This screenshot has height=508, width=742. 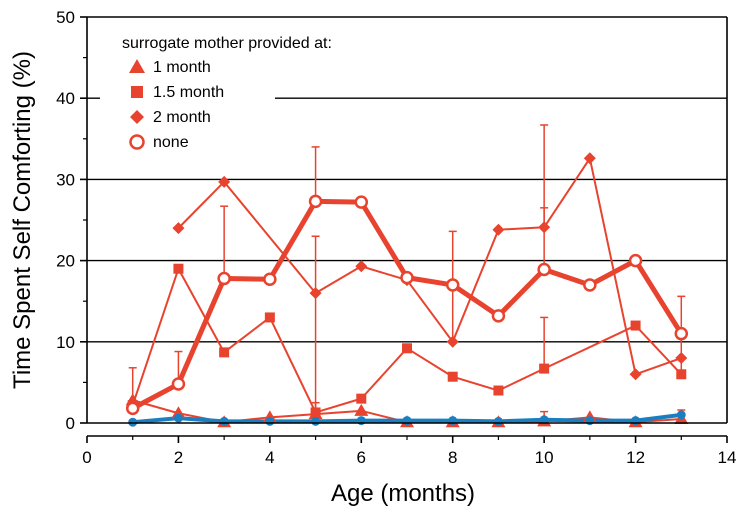 I want to click on legend-marker-none, so click(x=137, y=142).